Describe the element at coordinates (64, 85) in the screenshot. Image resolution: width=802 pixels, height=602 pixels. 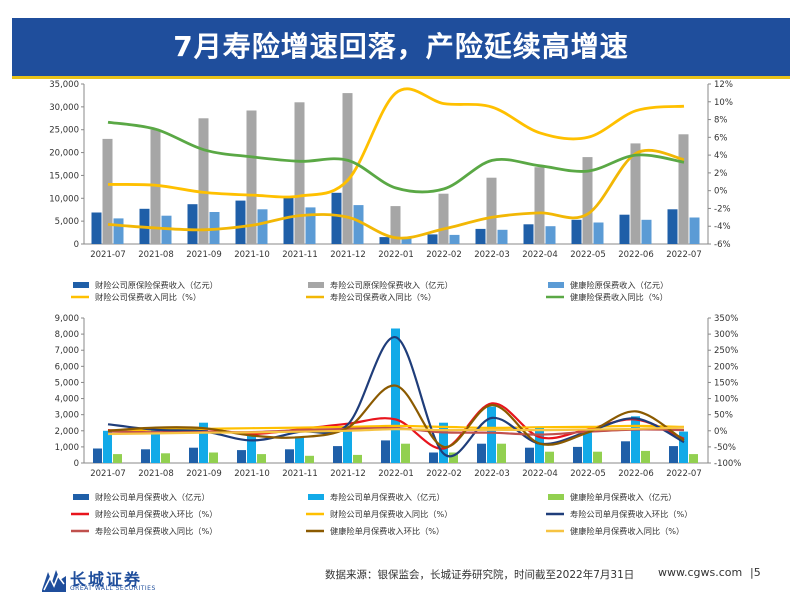
I see `left-tick-label: 35,000` at that location.